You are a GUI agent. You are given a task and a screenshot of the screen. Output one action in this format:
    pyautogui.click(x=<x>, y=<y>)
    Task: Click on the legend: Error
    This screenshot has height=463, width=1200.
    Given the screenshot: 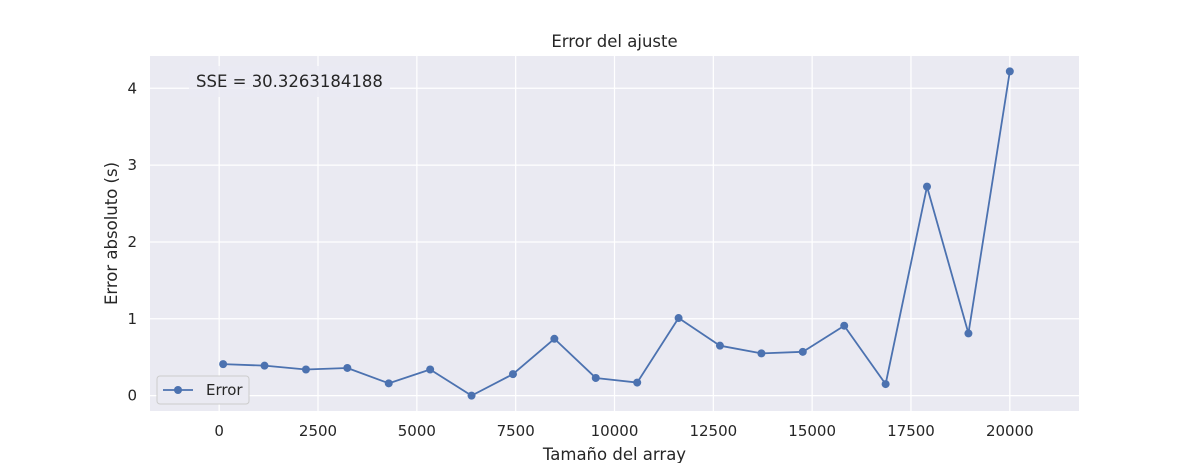 What is the action you would take?
    pyautogui.click(x=203, y=390)
    